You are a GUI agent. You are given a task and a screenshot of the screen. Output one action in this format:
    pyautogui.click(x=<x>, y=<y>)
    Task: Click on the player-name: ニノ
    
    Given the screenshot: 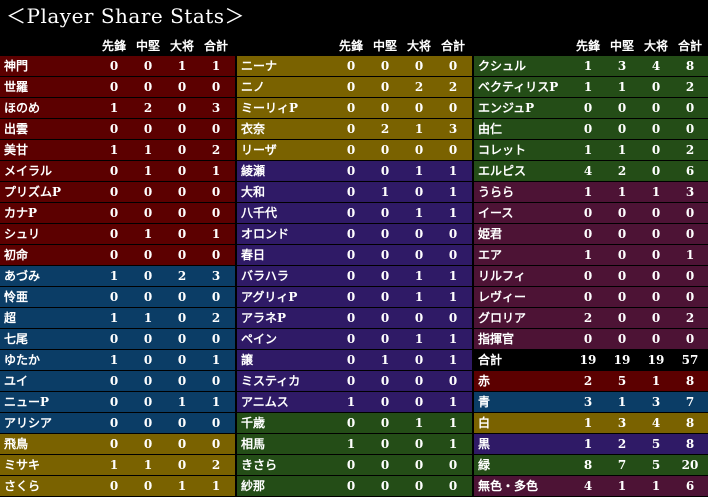 What is the action you would take?
    pyautogui.click(x=253, y=87)
    